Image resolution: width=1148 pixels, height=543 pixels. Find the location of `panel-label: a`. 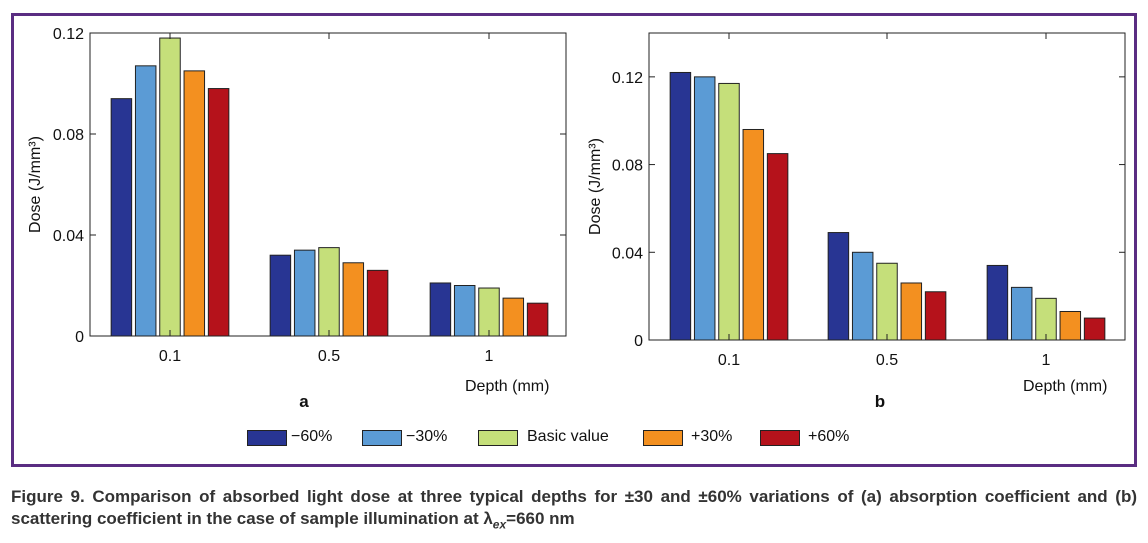

panel-label: a is located at coordinates (304, 401).